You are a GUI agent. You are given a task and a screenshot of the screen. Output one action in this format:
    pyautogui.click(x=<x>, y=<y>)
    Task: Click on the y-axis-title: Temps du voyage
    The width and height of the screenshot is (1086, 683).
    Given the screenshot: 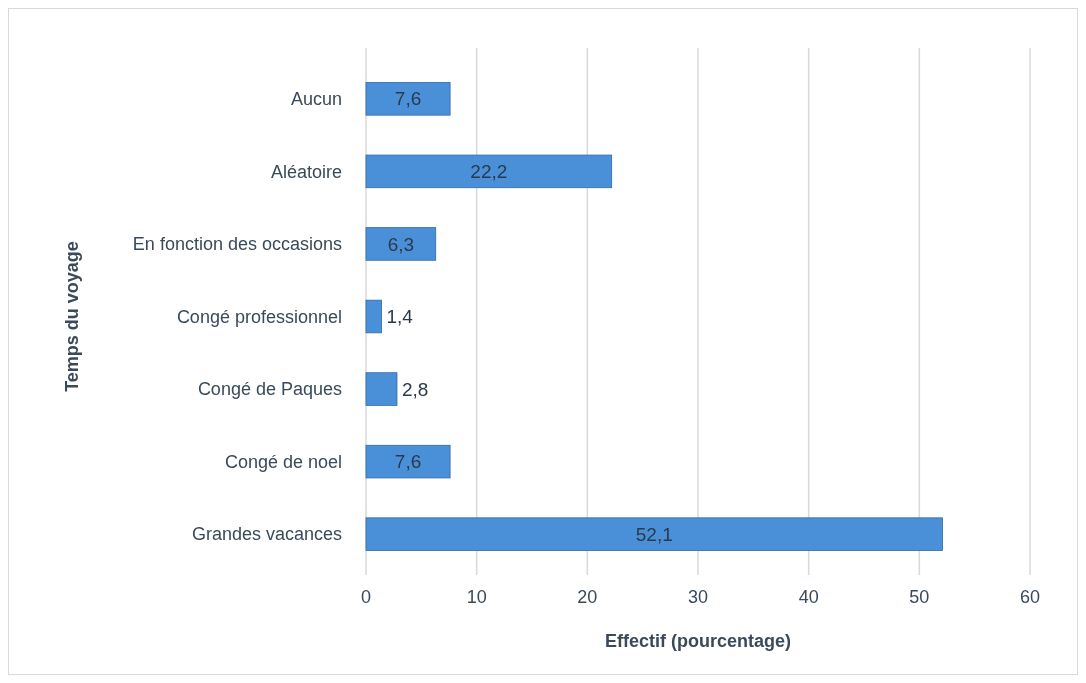 What is the action you would take?
    pyautogui.click(x=72, y=316)
    